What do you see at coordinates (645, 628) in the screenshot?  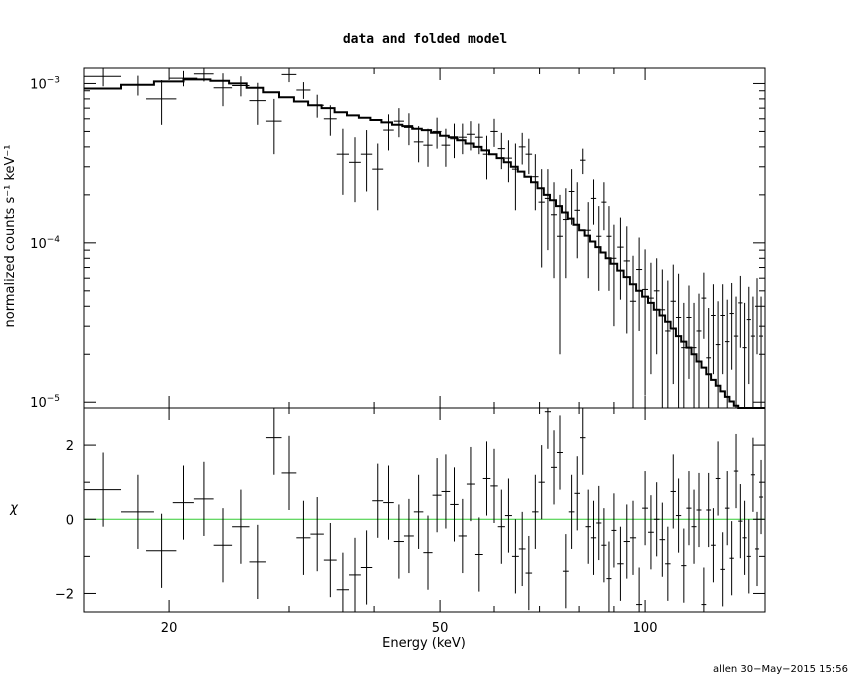 I see `x-tick-label: 100` at bounding box center [645, 628].